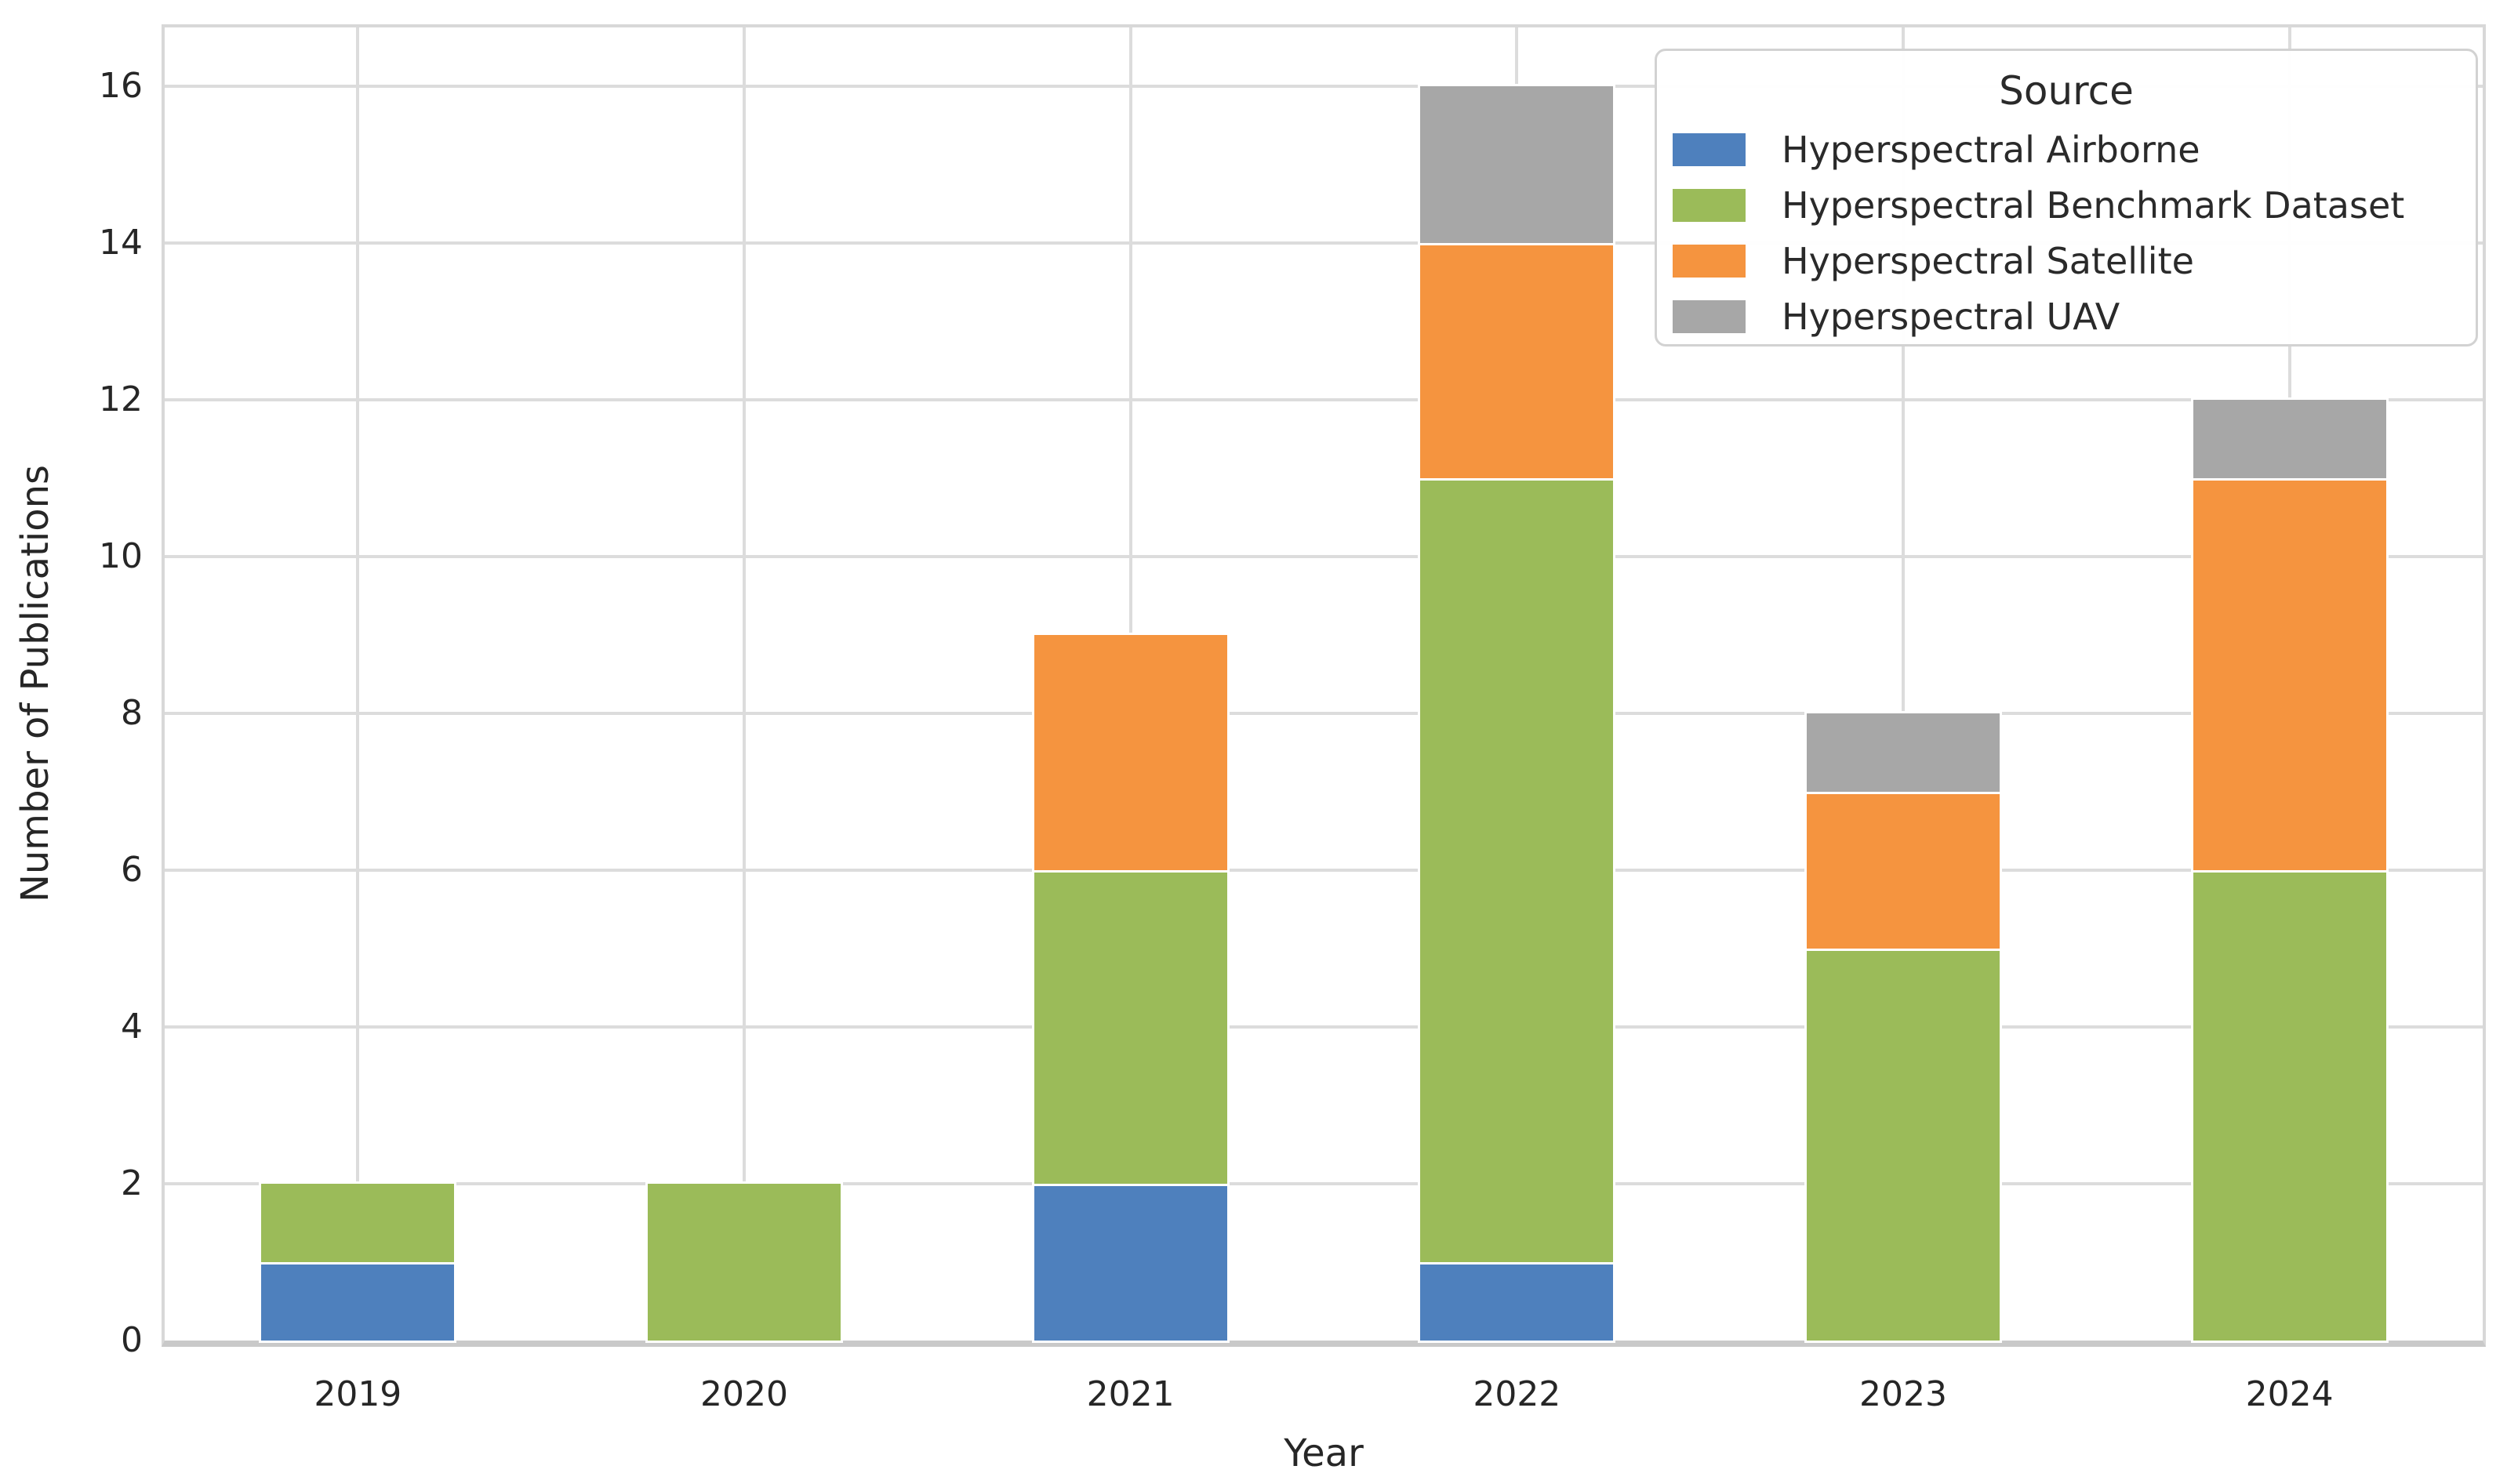 This screenshot has width=2507, height=1484. Describe the element at coordinates (1324, 1453) in the screenshot. I see `x-axis-title: Year` at that location.